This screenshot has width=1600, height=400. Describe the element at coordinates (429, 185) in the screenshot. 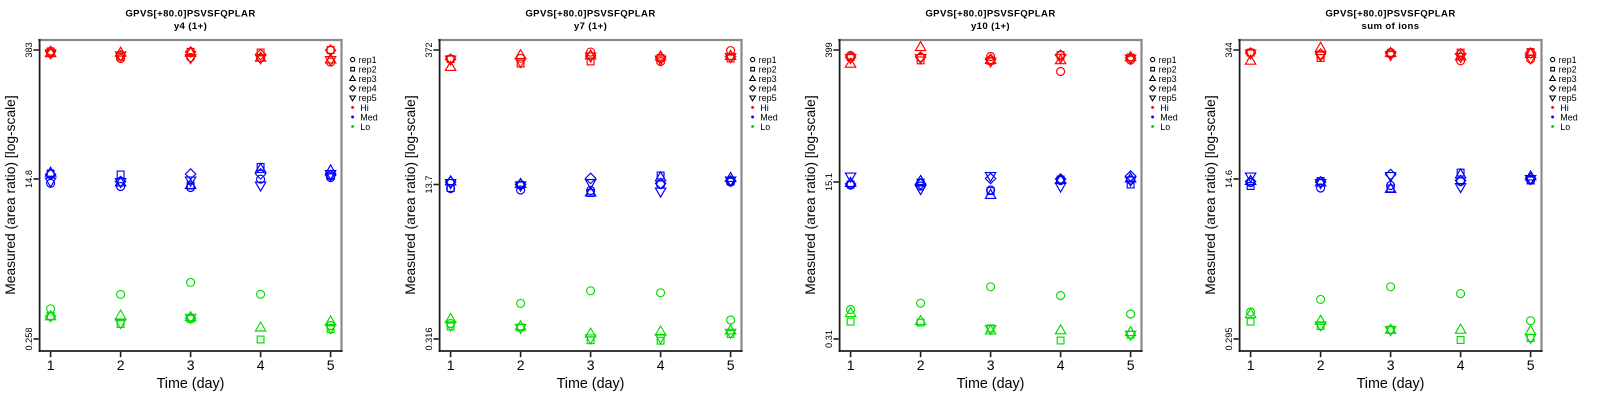

I see `svg-text: 13.7` at that location.